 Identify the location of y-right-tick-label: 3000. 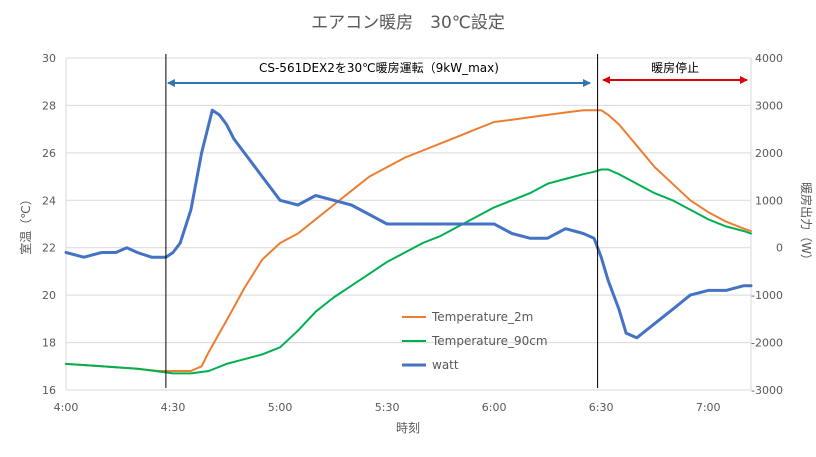
(769, 105).